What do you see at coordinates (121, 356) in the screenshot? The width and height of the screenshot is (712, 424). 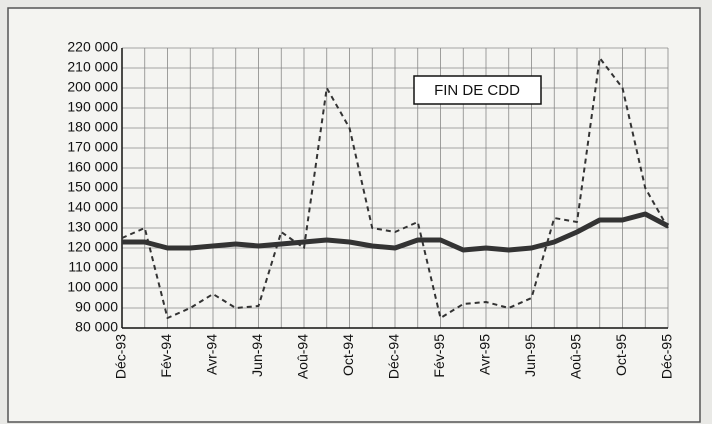 I see `x-tick-label: Déc-93` at bounding box center [121, 356].